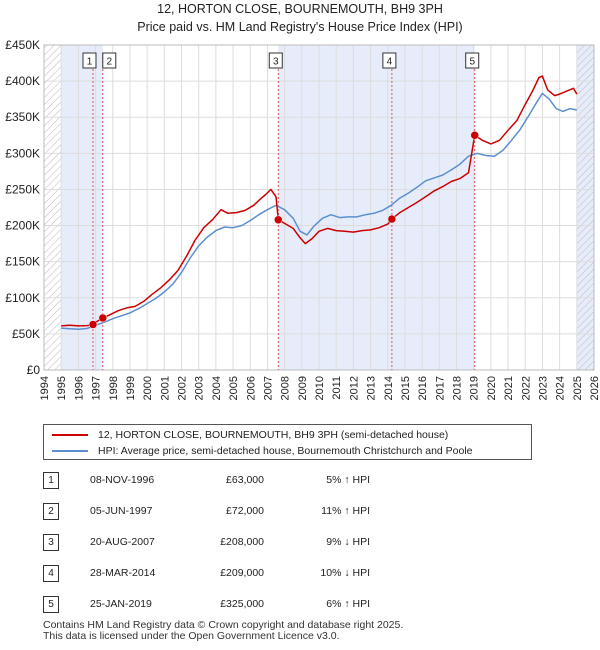  I want to click on table-row: 2 05-JUN-1997 £72,000 11% ↑ HPI, so click(300, 511).